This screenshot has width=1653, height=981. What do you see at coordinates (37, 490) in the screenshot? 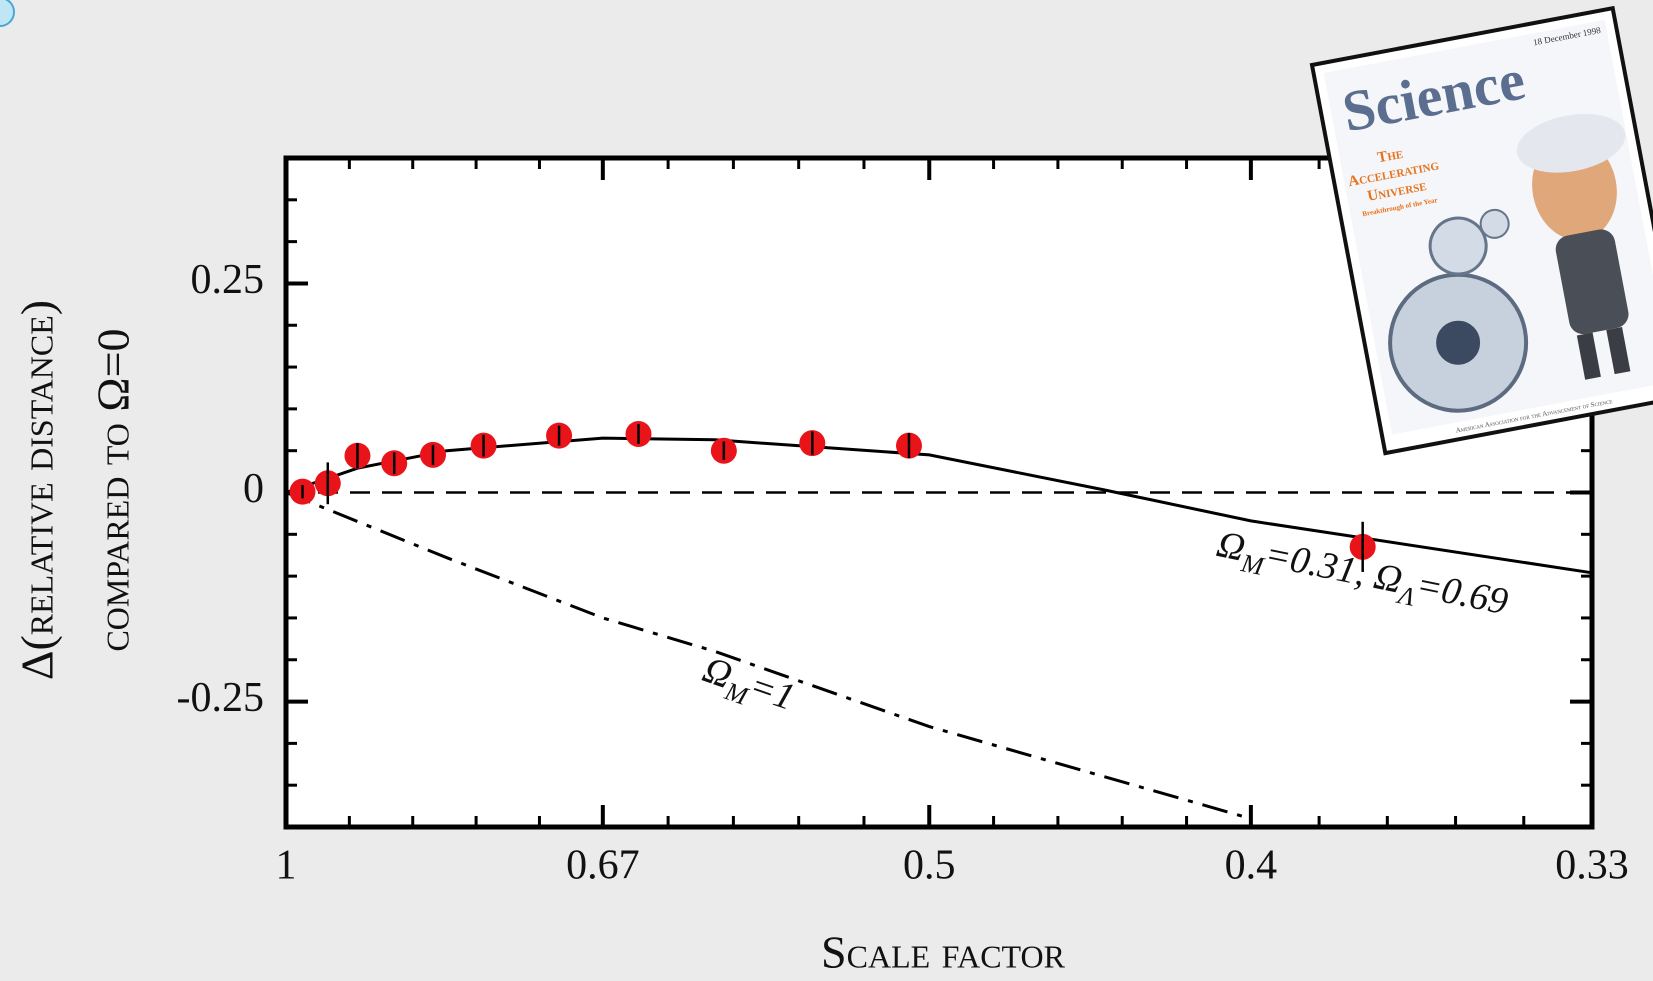
I see `y-axis-title-line: Δ(relative distance)` at bounding box center [37, 490].